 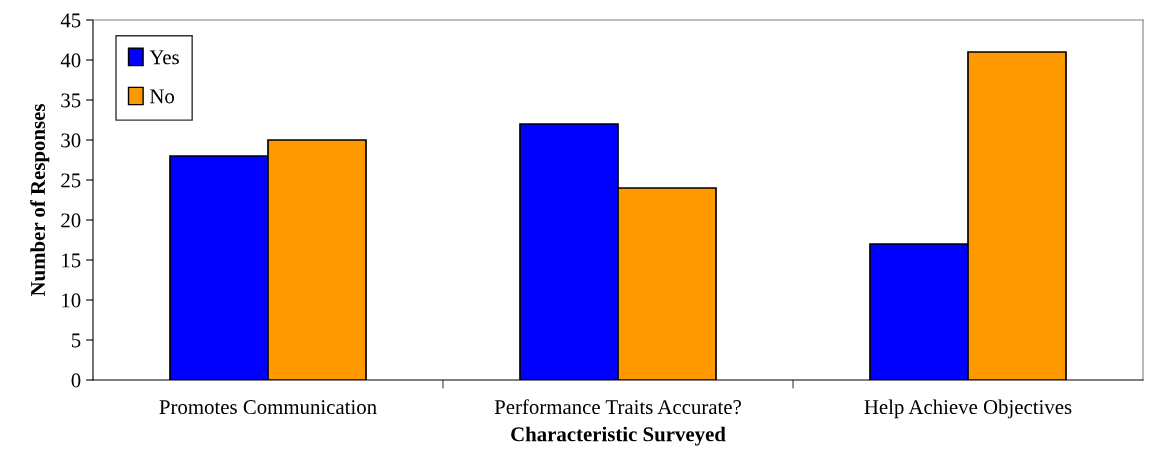 I want to click on y-tick-label: 40, so click(x=70, y=60).